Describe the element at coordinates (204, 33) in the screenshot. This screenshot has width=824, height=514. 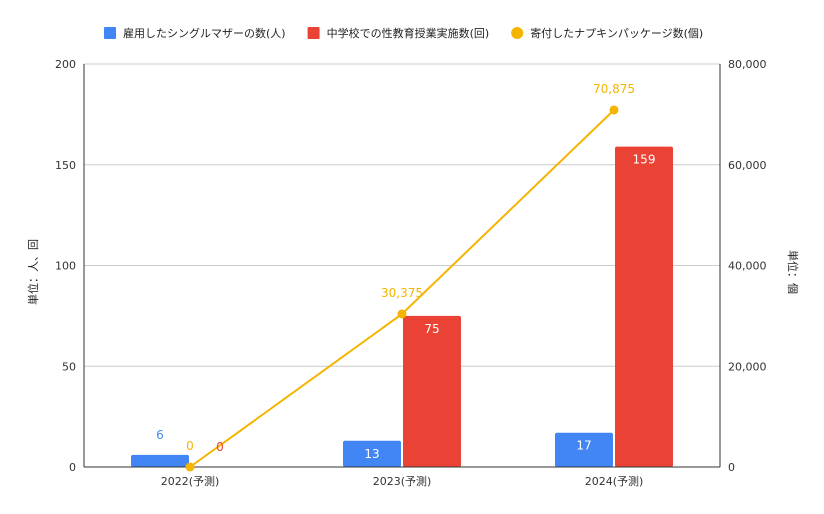
I see `legend-label: 雇用したシングルマザーの数(人)` at that location.